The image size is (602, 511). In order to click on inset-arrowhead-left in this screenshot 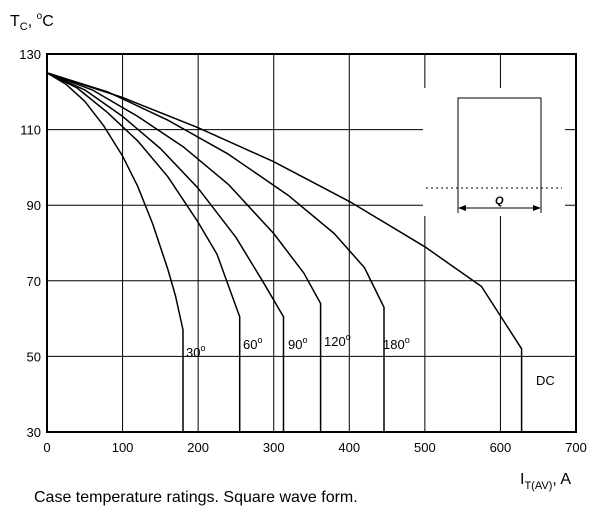, I will do `click(462, 208)`.